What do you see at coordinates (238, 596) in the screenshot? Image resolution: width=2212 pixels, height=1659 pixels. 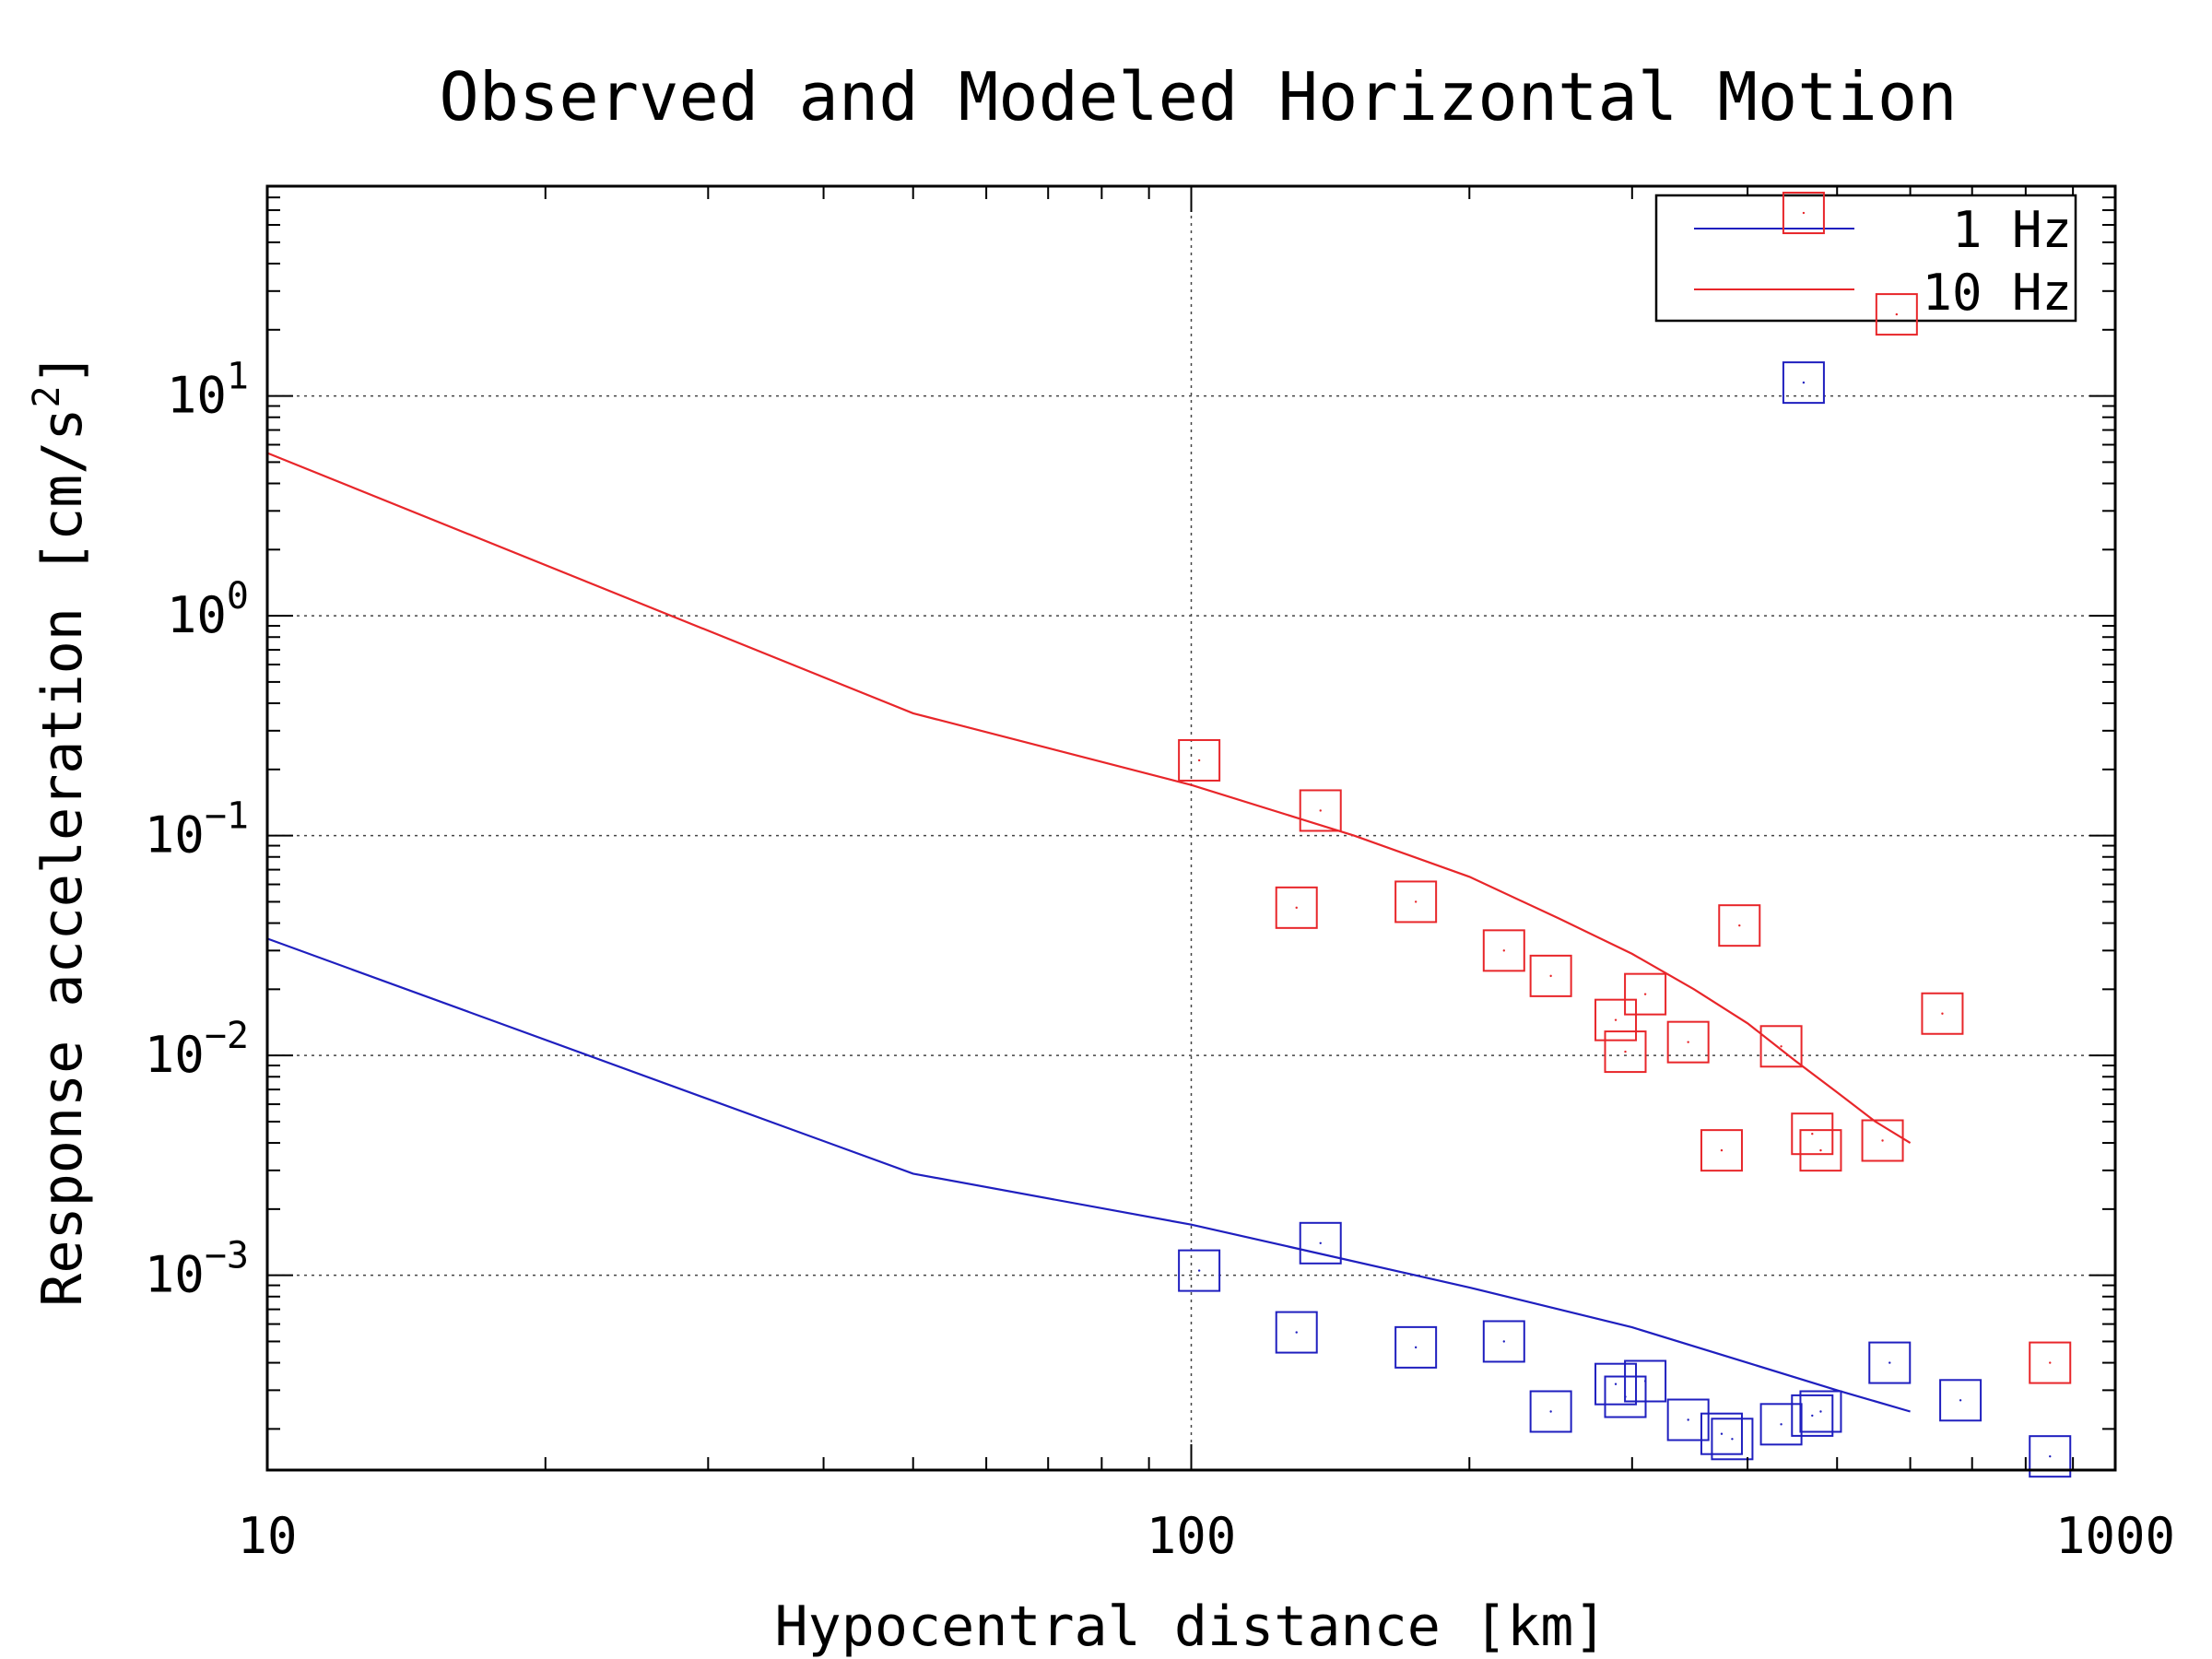 I see `y-tick-exponent: 0` at bounding box center [238, 596].